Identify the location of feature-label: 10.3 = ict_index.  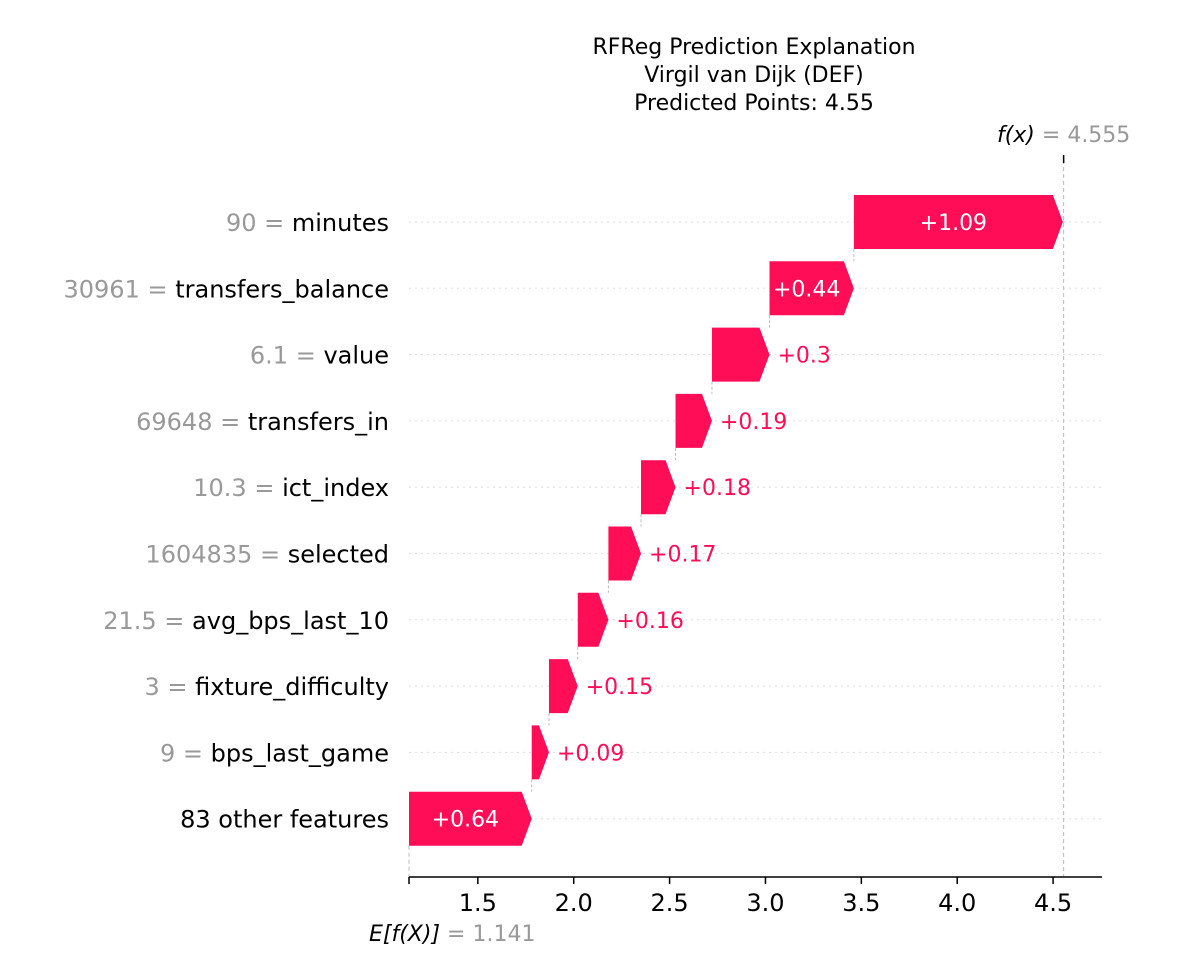
(291, 488).